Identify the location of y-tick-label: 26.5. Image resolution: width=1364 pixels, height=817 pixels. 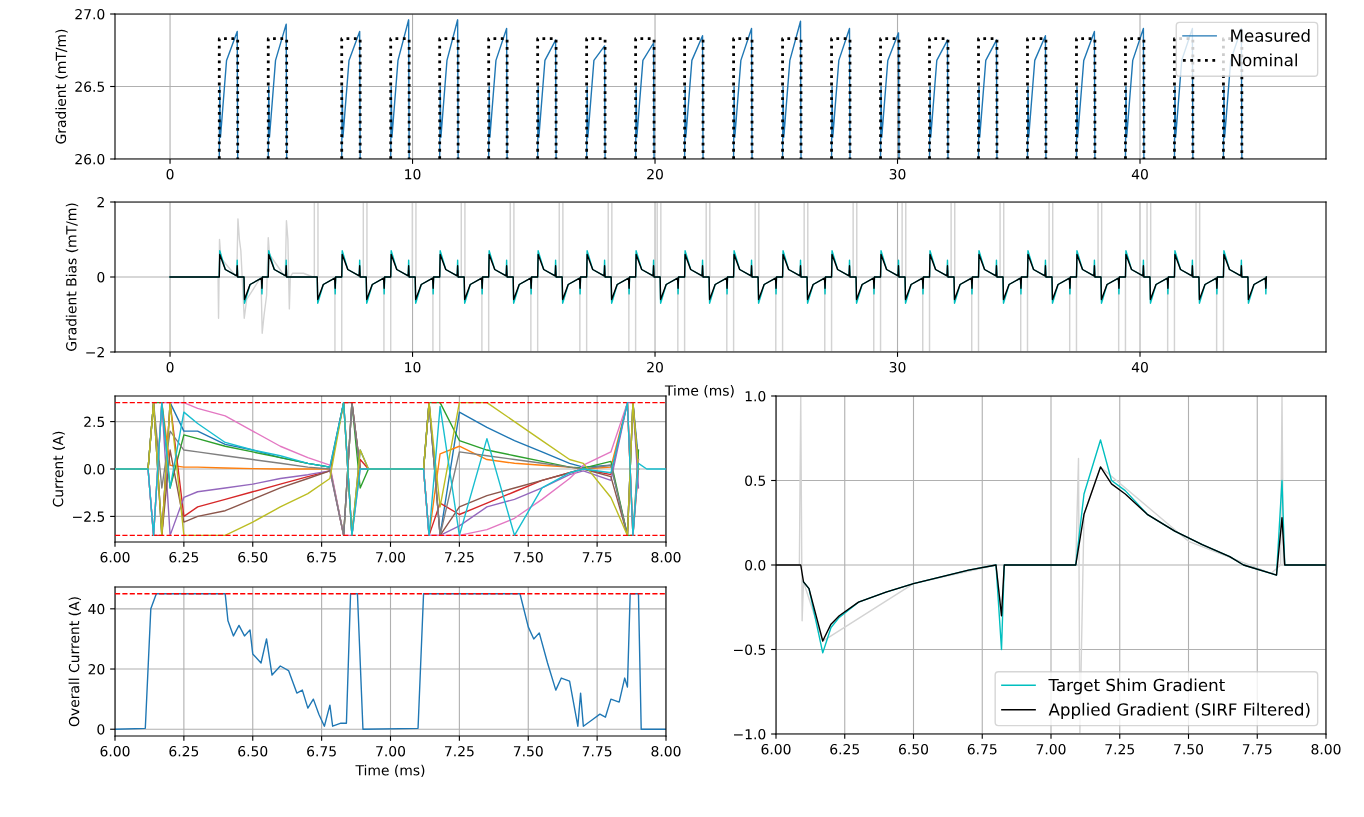
(90, 86).